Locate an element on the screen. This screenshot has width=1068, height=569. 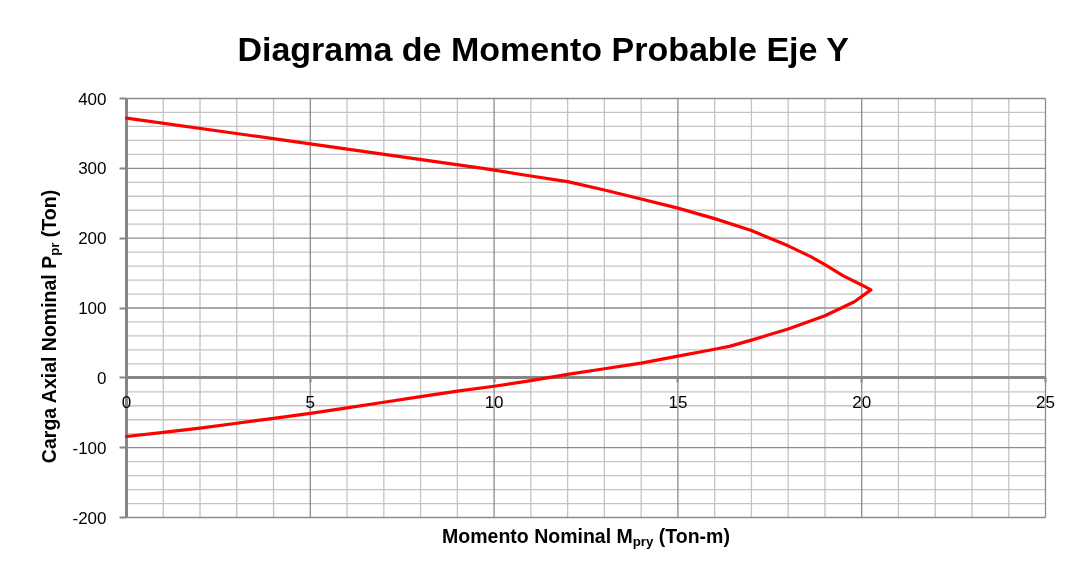
y-tick-label: 100 is located at coordinates (92, 308).